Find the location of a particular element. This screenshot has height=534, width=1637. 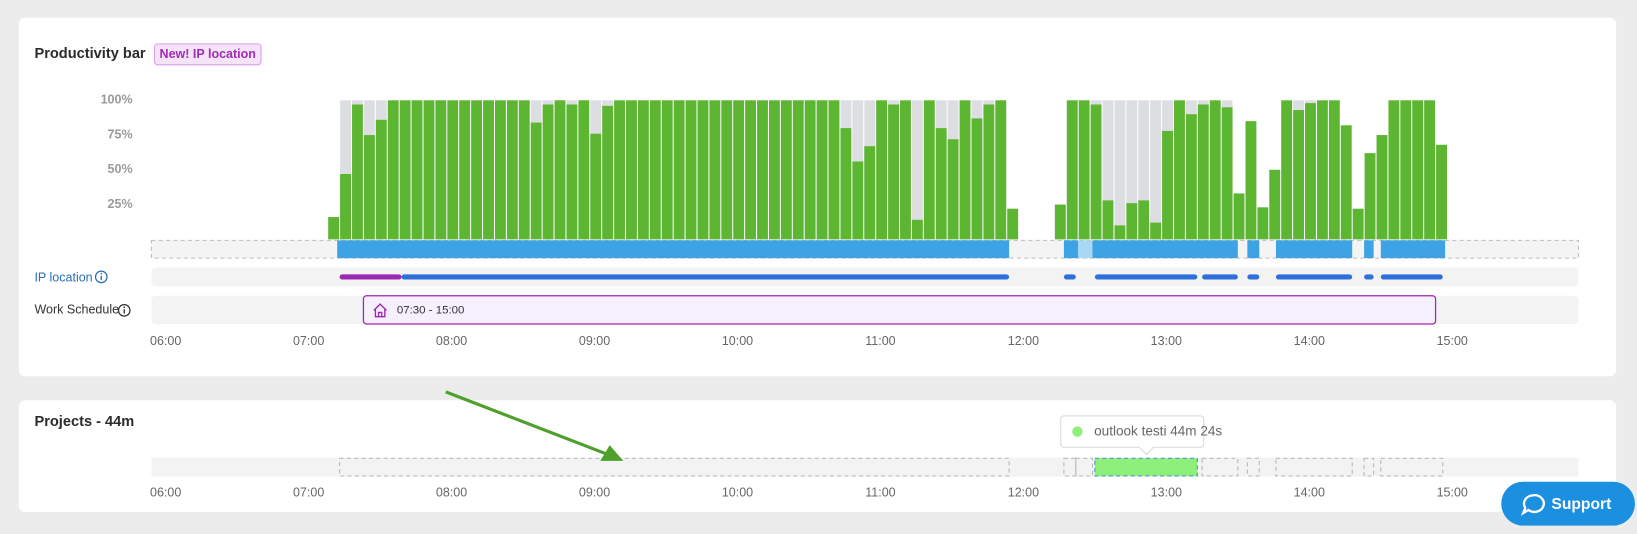

card-title: Productivity bar is located at coordinates (89, 54).